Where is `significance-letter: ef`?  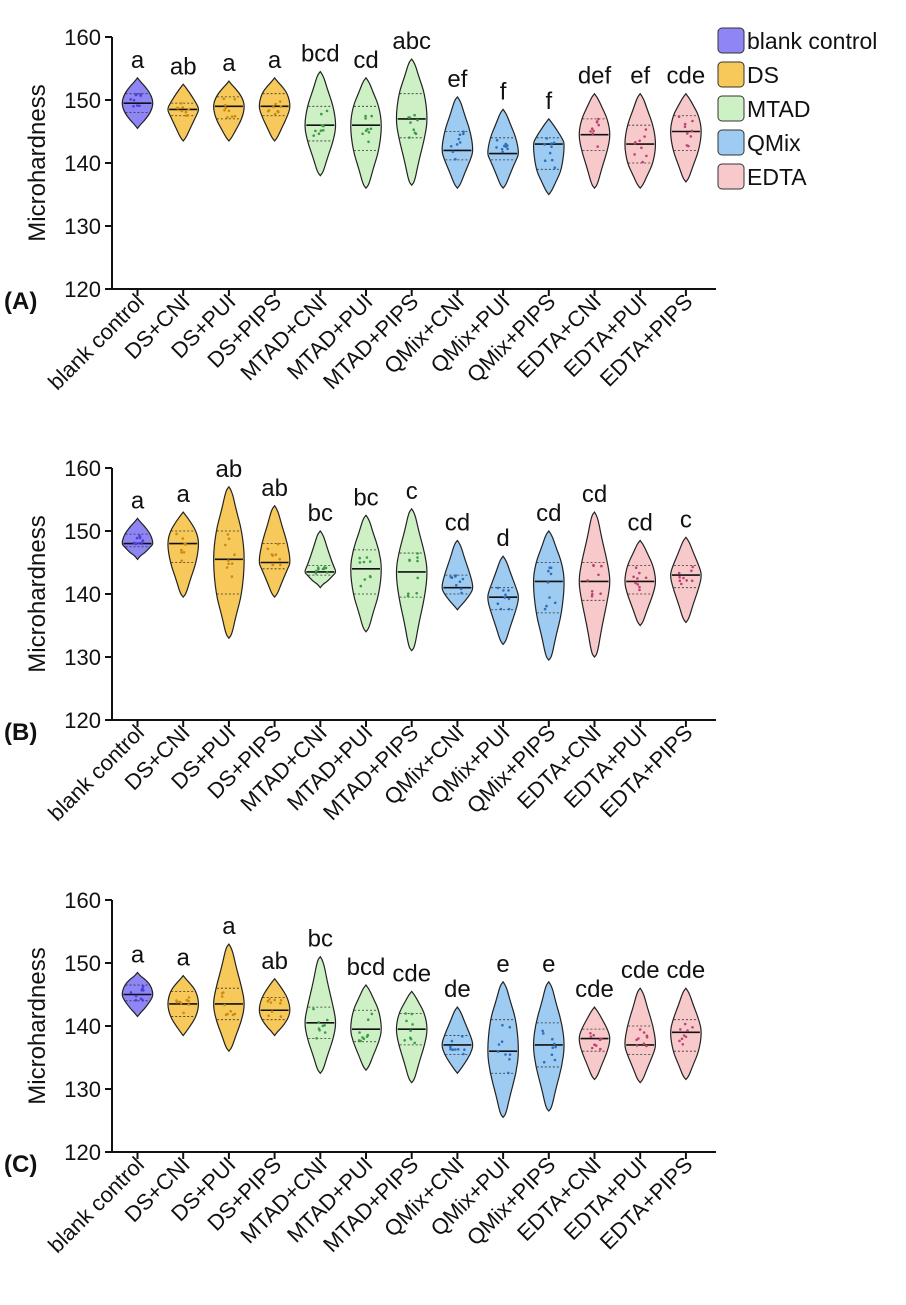 significance-letter: ef is located at coordinates (457, 79).